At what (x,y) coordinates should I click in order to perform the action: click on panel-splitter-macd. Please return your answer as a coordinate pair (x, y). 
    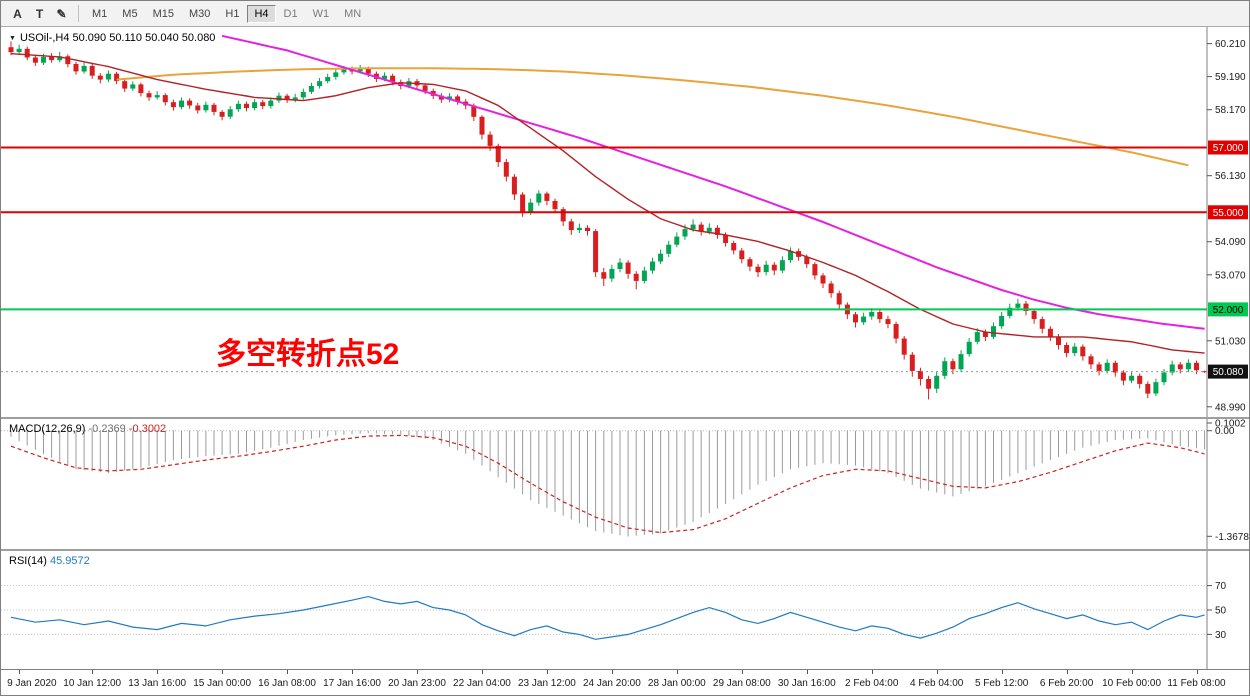
    Looking at the image, I should click on (625, 418).